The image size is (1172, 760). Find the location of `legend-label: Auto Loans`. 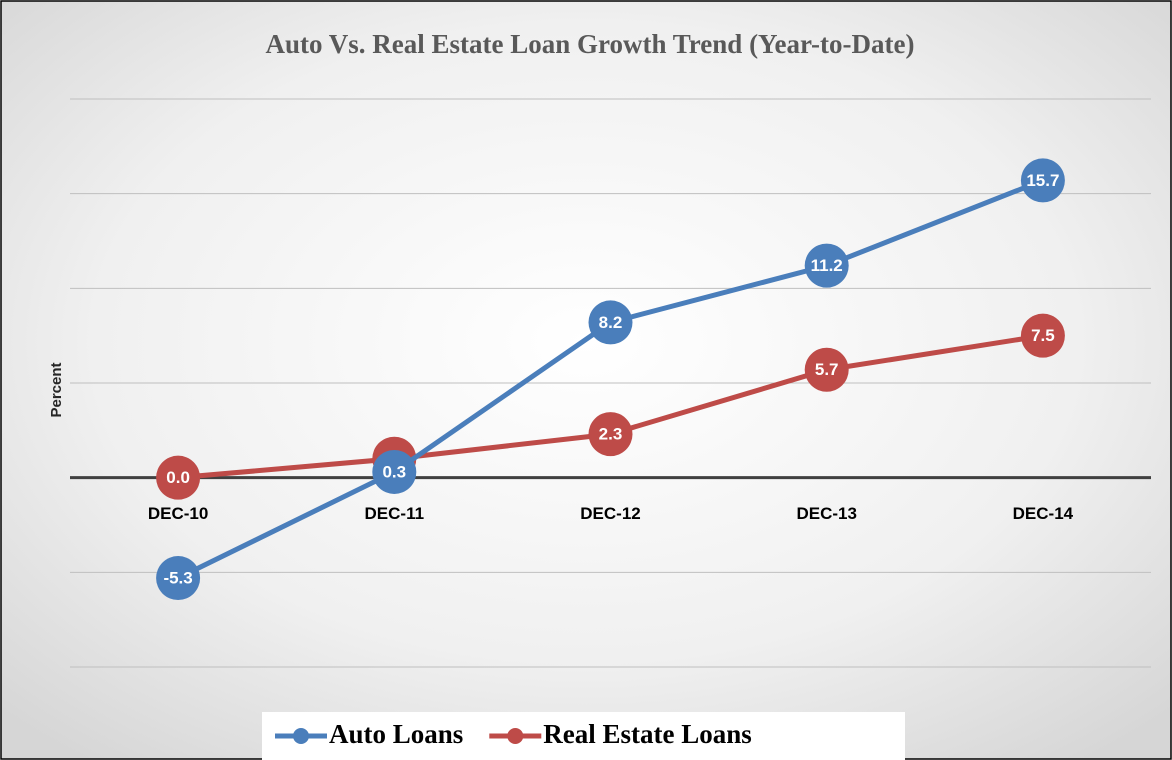

legend-label: Auto Loans is located at coordinates (396, 734).